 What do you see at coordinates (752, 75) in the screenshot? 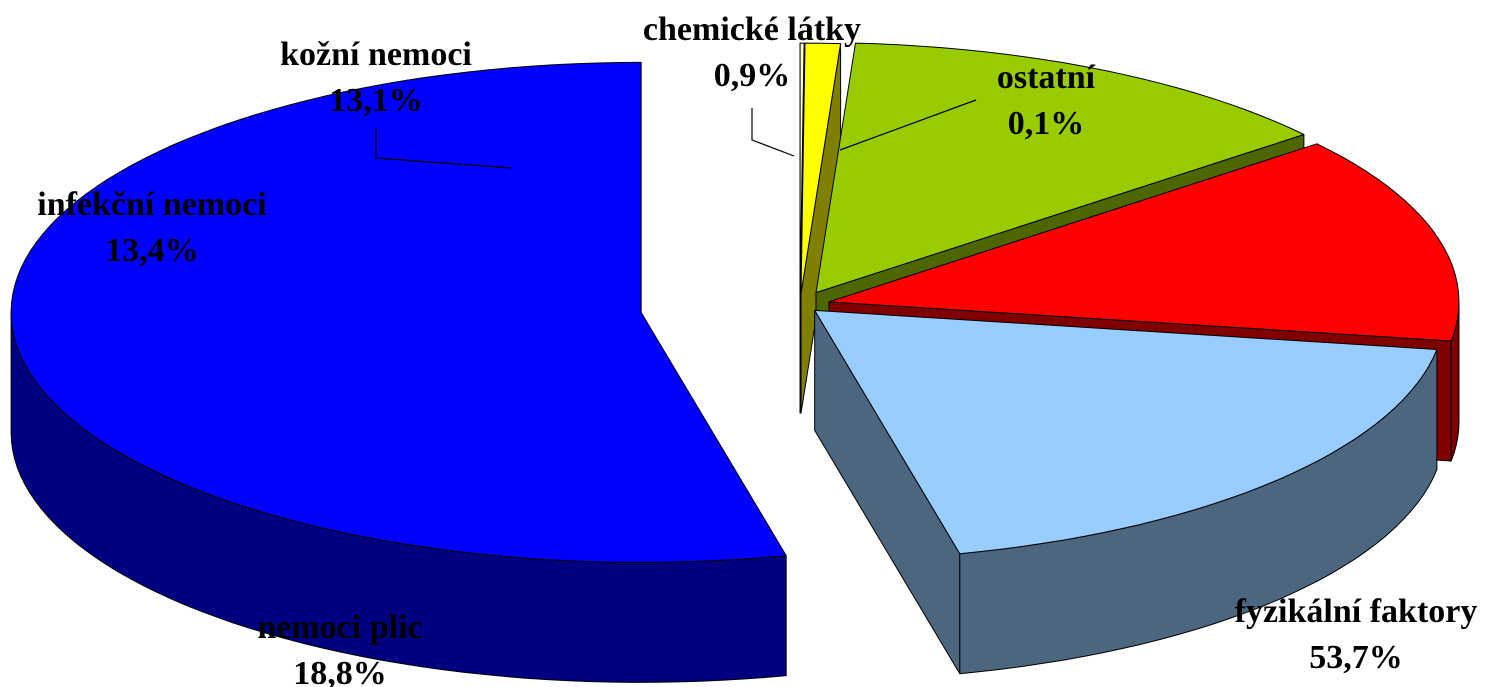
I see `slice-value-chemicke-latky: 0,9%` at bounding box center [752, 75].